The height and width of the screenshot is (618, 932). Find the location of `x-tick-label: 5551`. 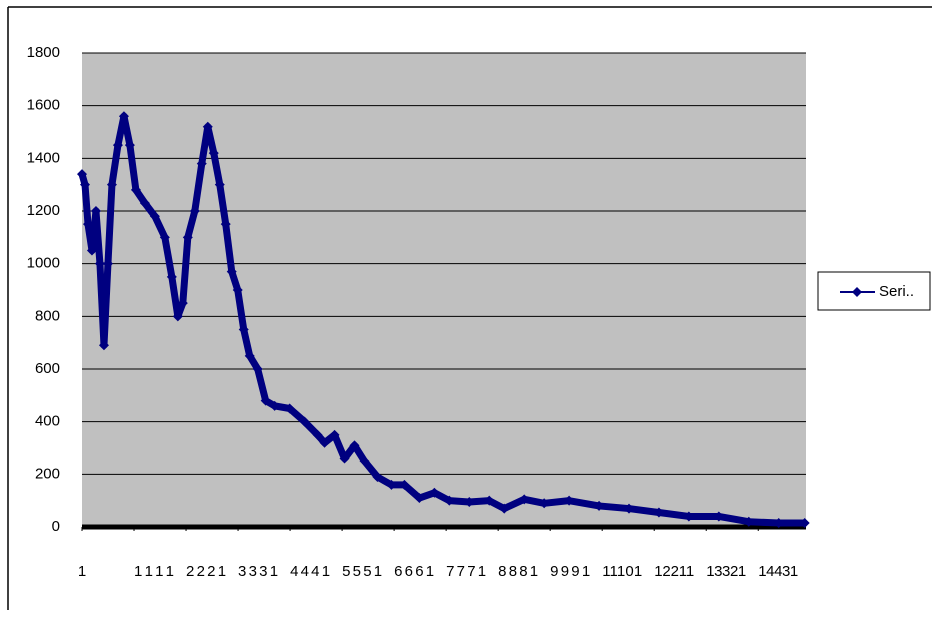

x-tick-label: 5551 is located at coordinates (362, 571).